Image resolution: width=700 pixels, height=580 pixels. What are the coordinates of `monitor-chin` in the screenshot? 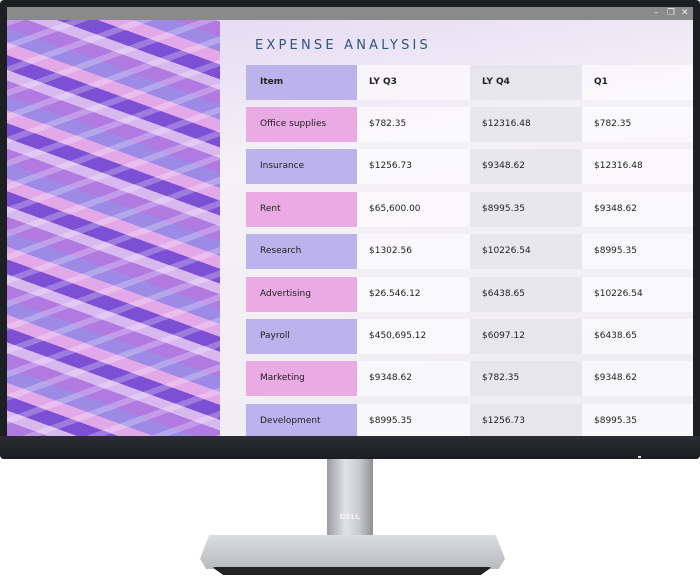 It's located at (350, 447).